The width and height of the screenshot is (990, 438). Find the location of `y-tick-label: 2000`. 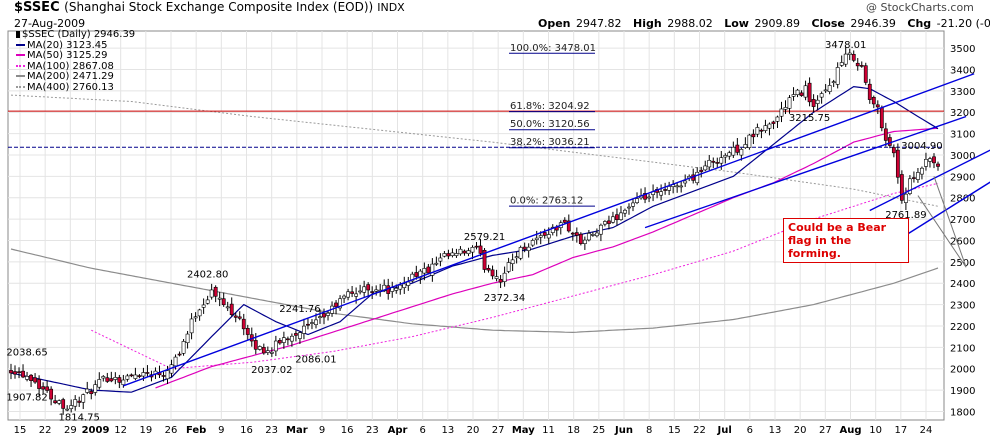

y-tick-label: 2000 is located at coordinates (962, 370).